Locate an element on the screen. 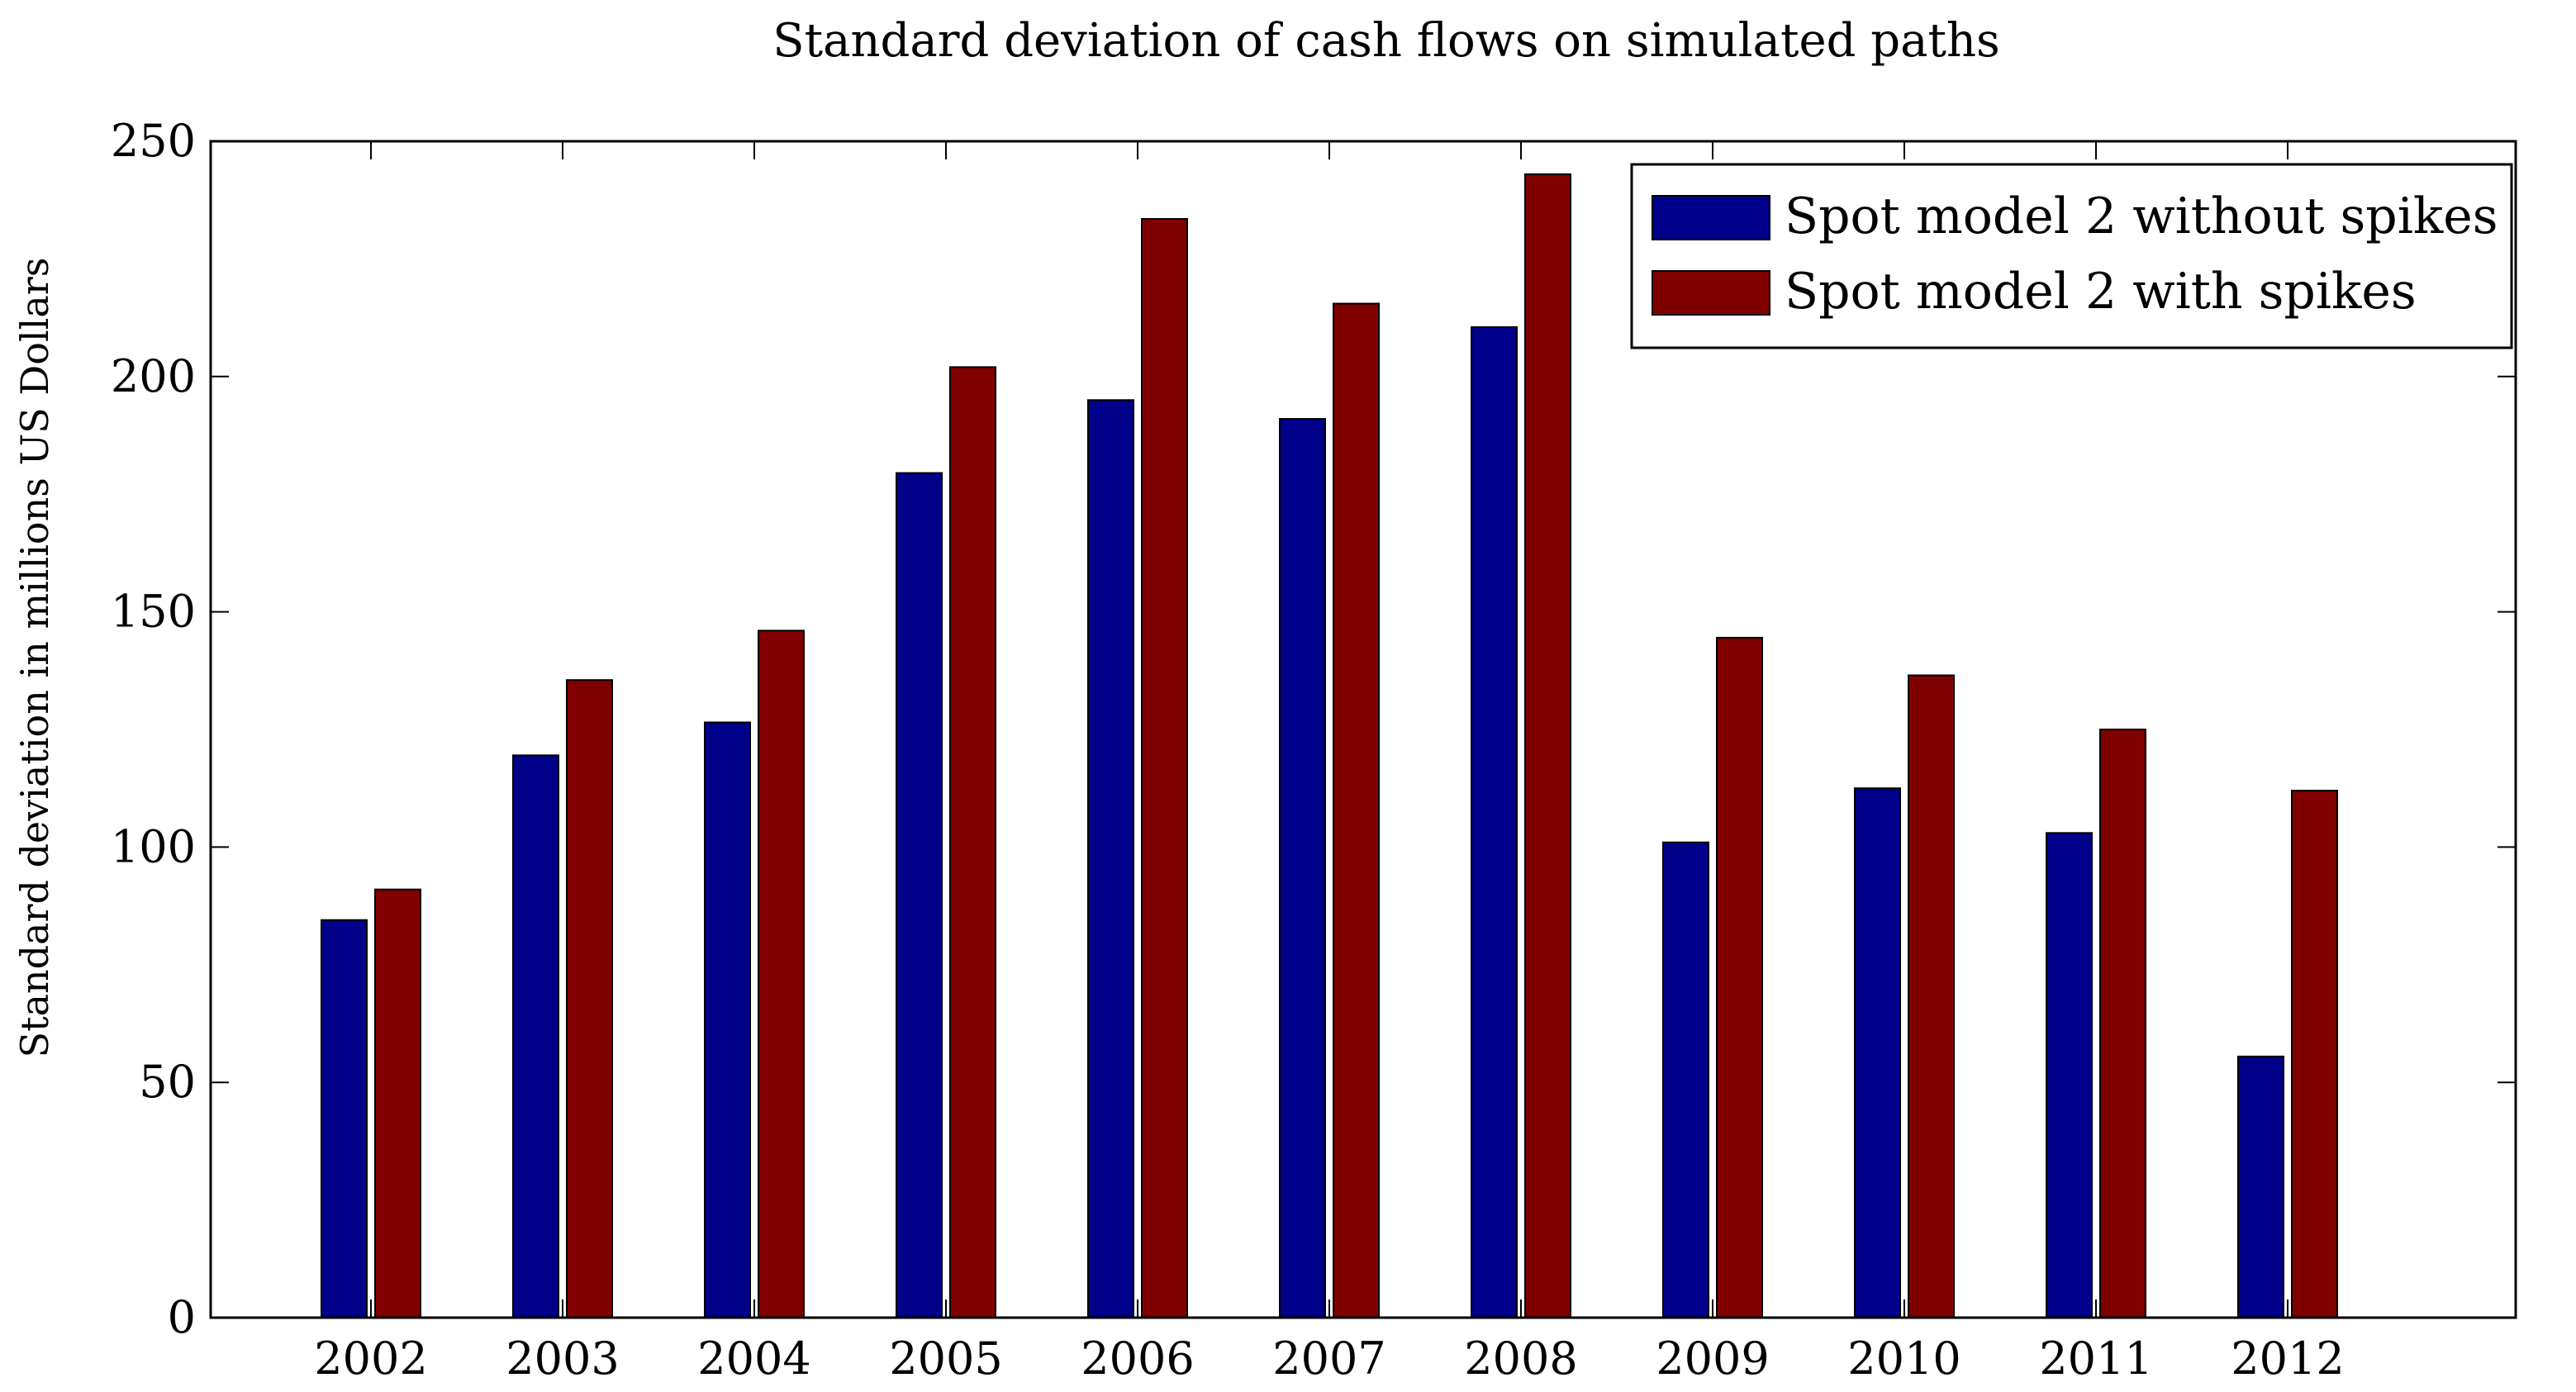  bar-without-spikes-2011 is located at coordinates (2069, 1075).